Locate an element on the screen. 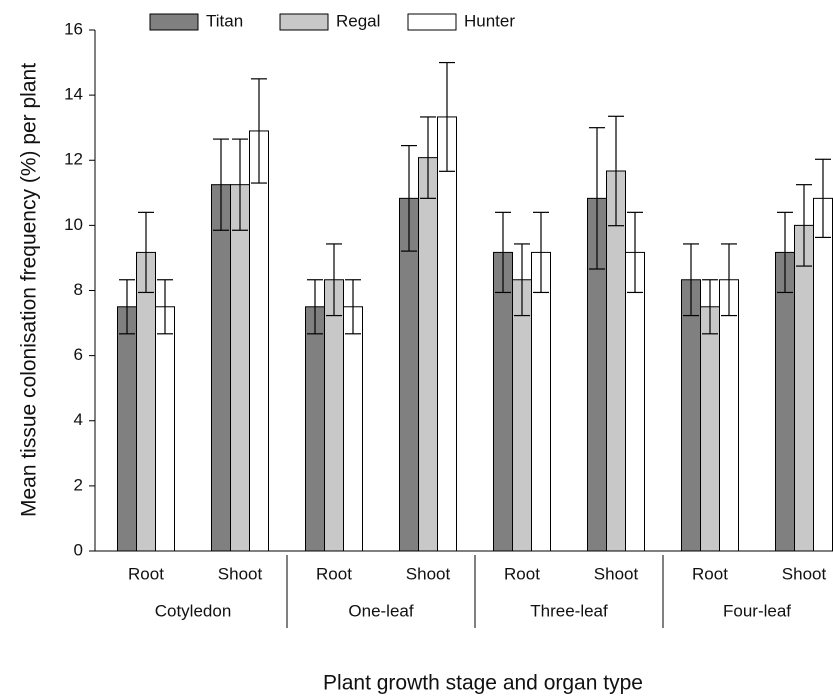 This screenshot has height=699, width=833. group-label: Four-leaf is located at coordinates (757, 610).